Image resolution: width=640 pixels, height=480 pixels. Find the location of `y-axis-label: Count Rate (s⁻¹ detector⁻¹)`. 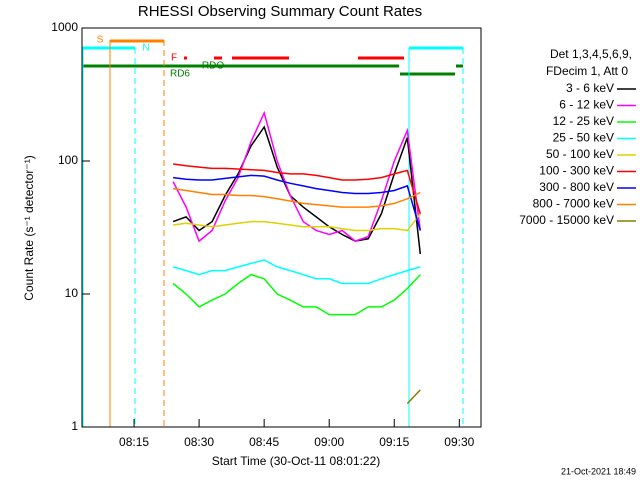

y-axis-label: Count Rate (s⁻¹ detector⁻¹) is located at coordinates (29, 227).